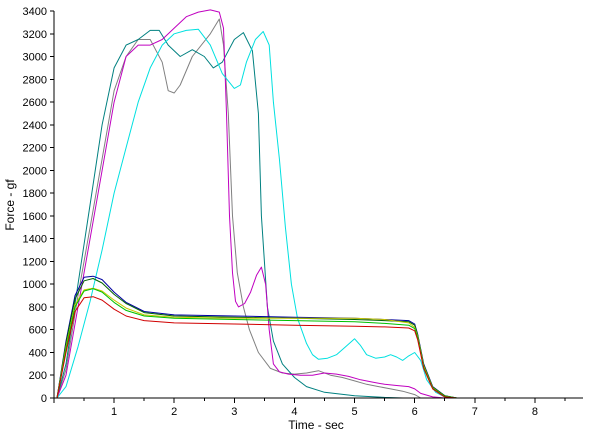 Image resolution: width=590 pixels, height=435 pixels. What do you see at coordinates (35, 262) in the screenshot?
I see `y-tick-label: 1200` at bounding box center [35, 262].